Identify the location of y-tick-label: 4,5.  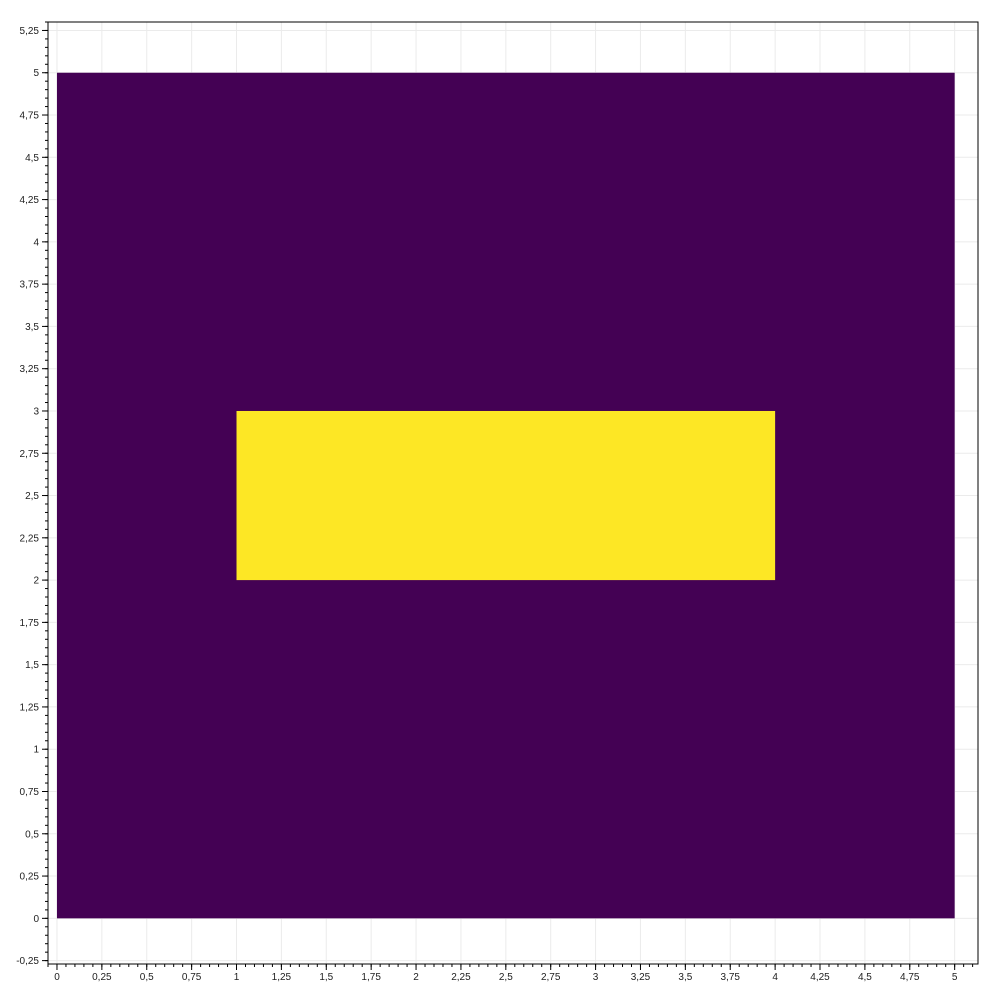
(32, 158).